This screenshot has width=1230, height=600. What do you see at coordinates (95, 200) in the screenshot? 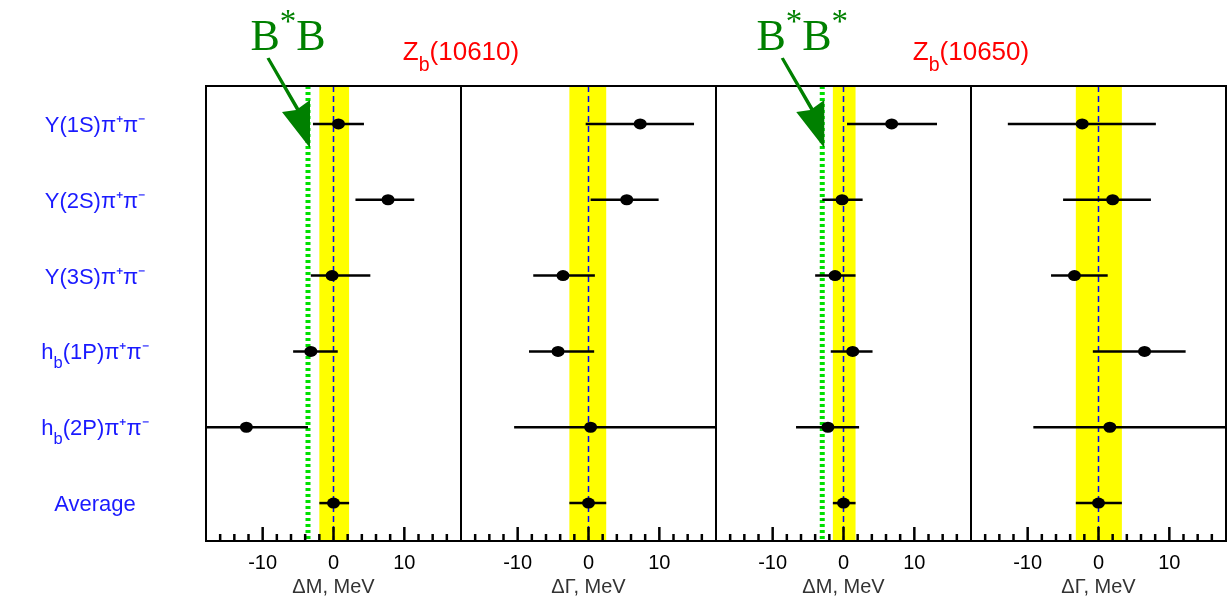
I see `y-tick-label: Υ(2S)π⁺π⁻` at bounding box center [95, 200].